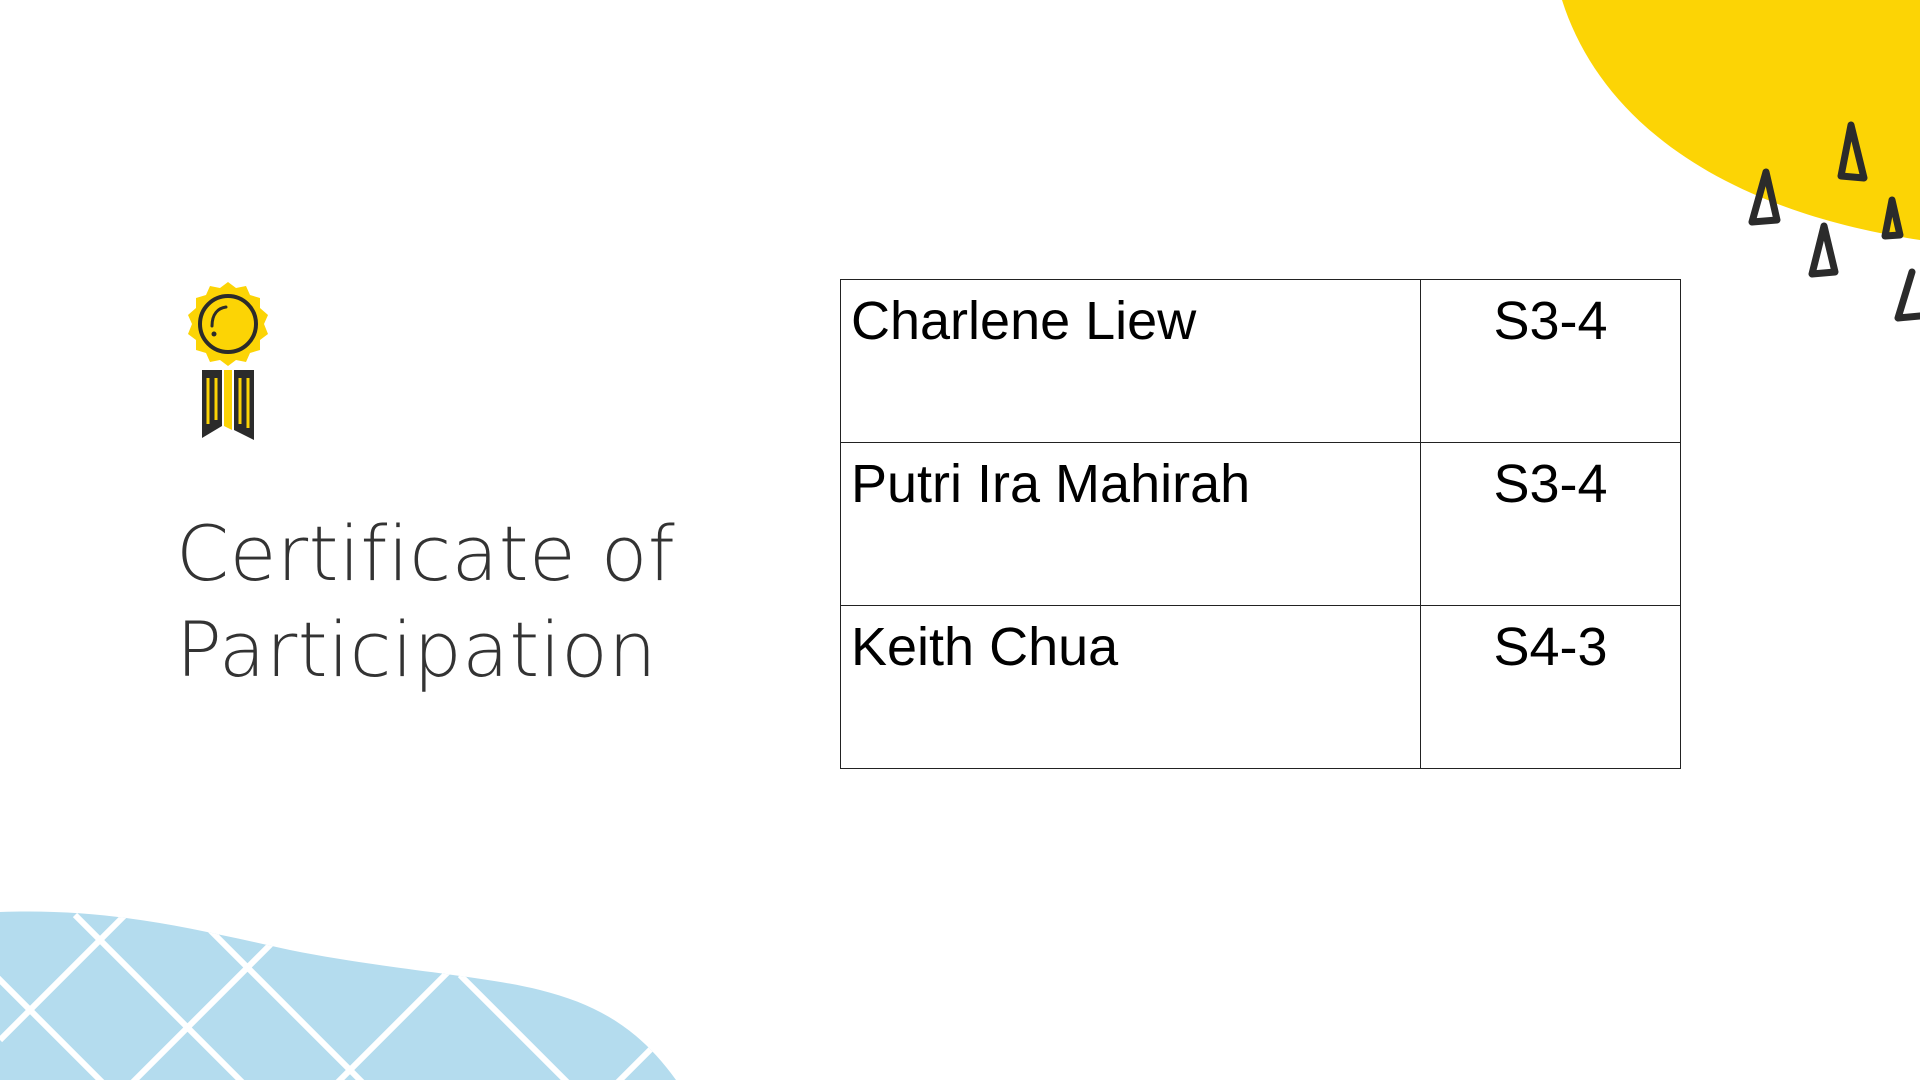  Describe the element at coordinates (228, 361) in the screenshot. I see `award-ribbon-icon` at that location.